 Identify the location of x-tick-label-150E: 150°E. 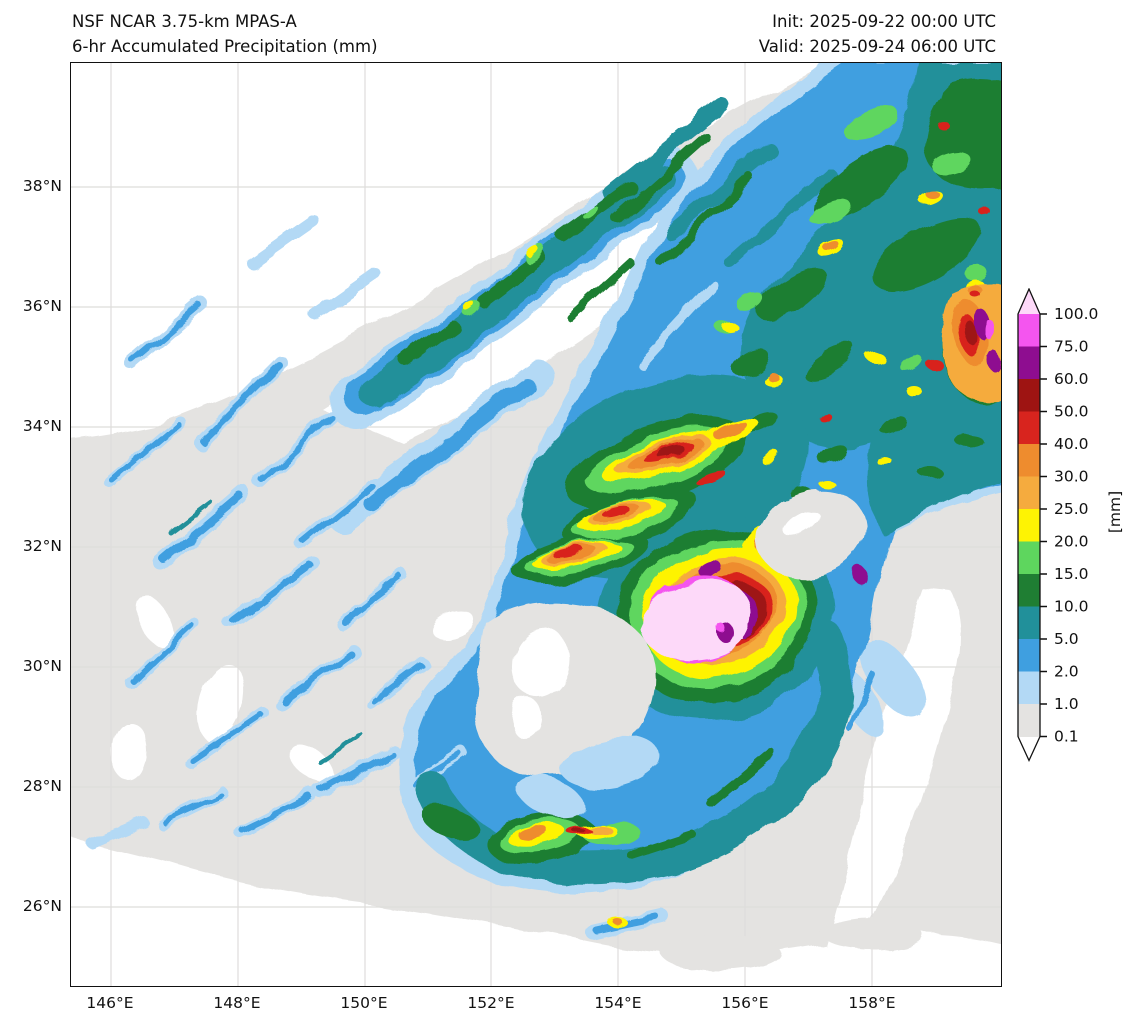
(364, 1003).